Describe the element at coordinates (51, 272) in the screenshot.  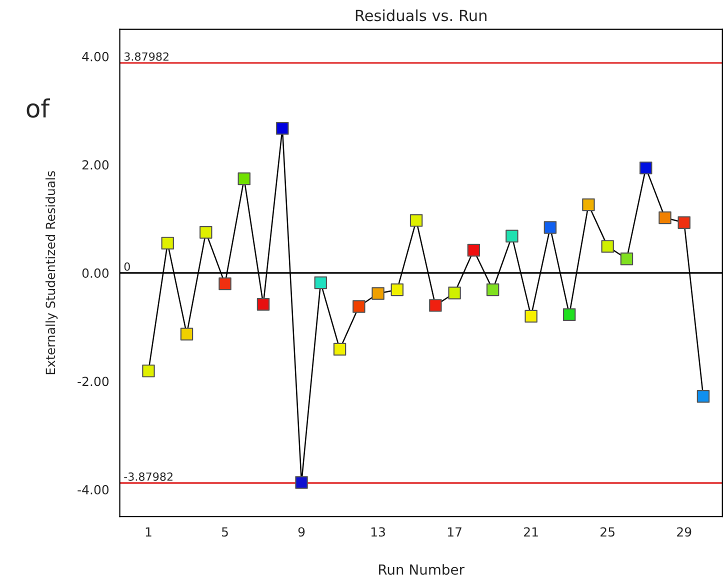
I see `y-axis-title: Externally Studentized Residuals` at that location.